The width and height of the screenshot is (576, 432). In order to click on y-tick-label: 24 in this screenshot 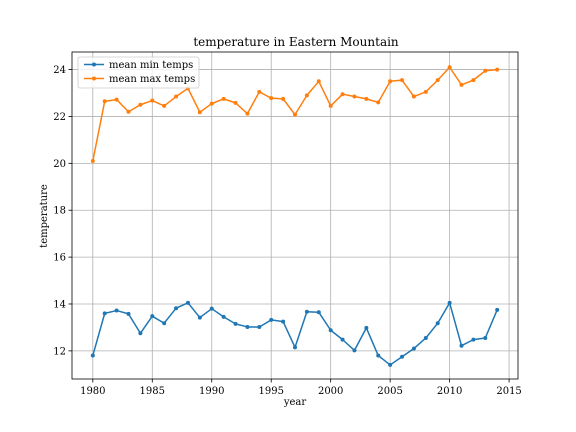, I will do `click(59, 70)`.